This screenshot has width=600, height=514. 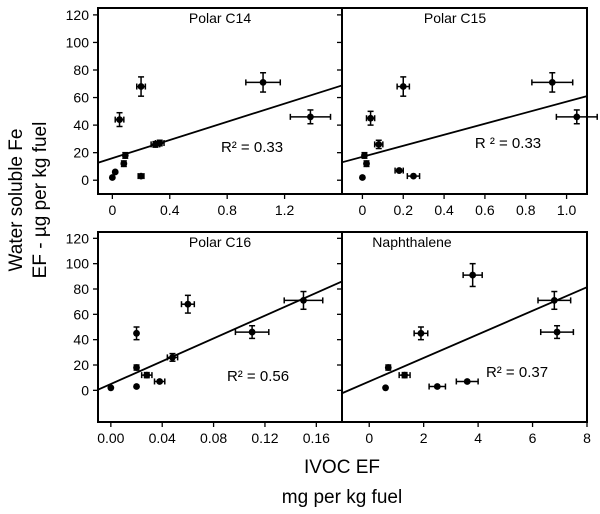 What do you see at coordinates (404, 210) in the screenshot?
I see `x-tick-label: 0.2` at bounding box center [404, 210].